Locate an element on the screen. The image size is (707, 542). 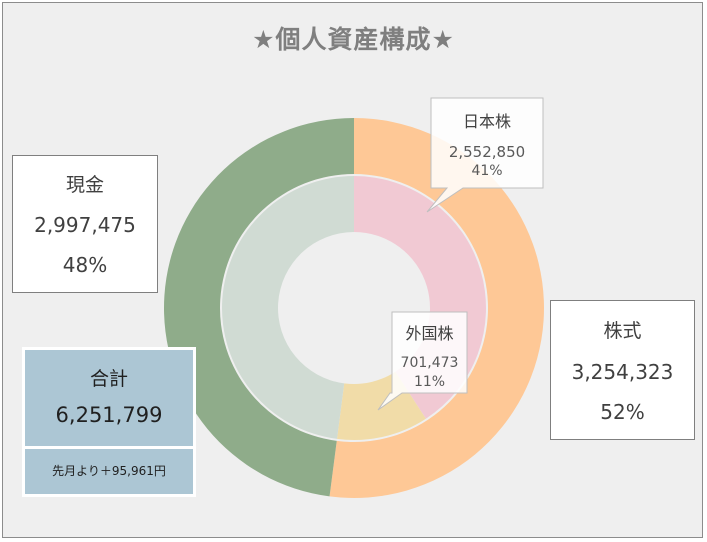
foreign-stock-callout is located at coordinates (422, 361).